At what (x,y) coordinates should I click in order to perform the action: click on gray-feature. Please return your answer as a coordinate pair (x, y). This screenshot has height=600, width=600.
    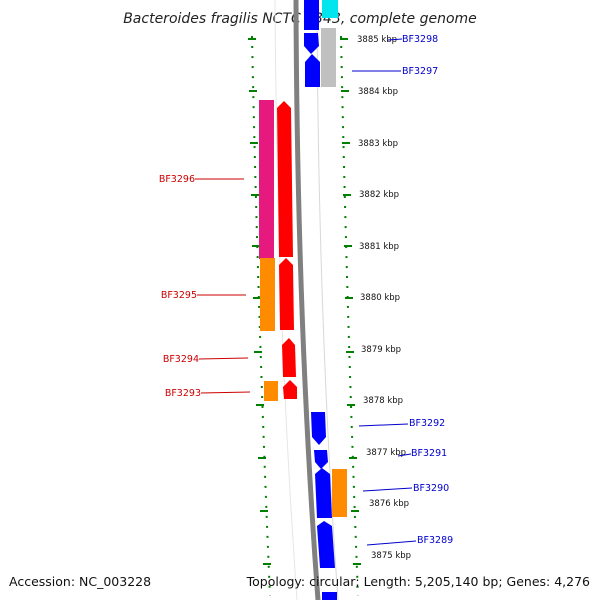
    Looking at the image, I should click on (328, 57).